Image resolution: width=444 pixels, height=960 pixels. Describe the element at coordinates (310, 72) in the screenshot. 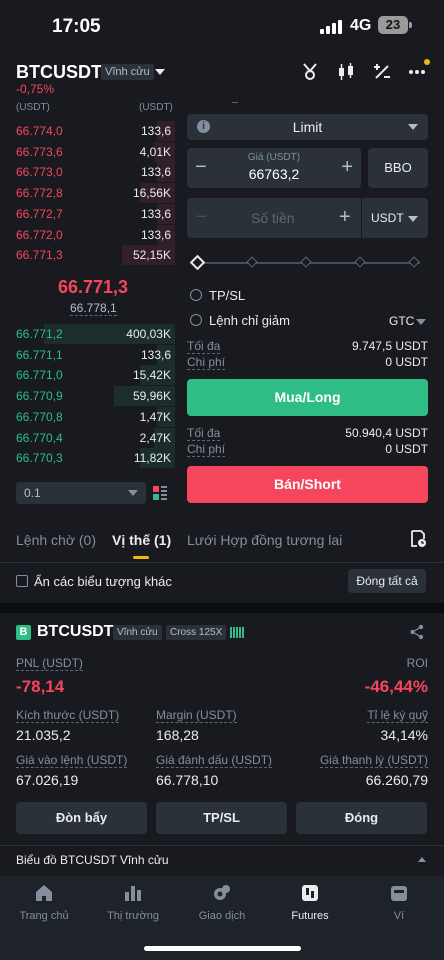

I see `funding-icon` at that location.